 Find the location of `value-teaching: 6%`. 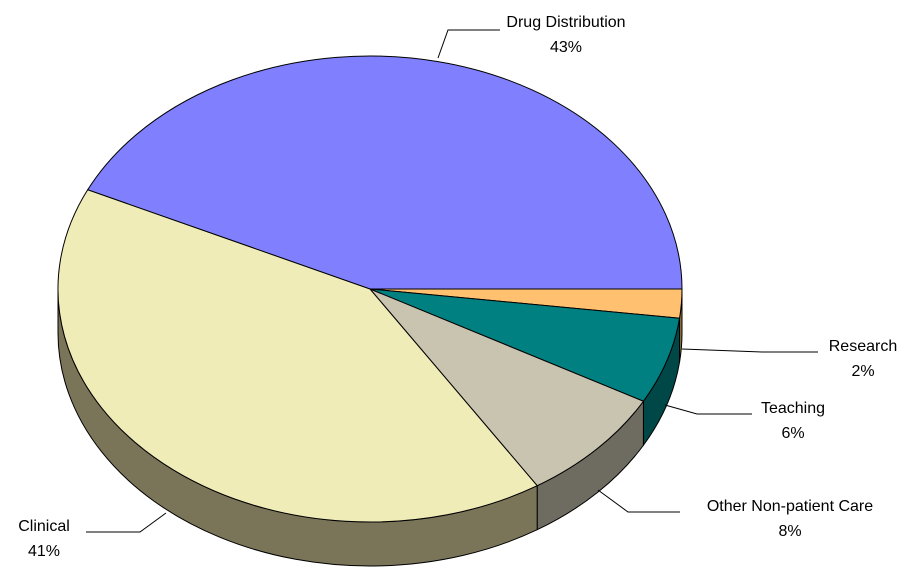

value-teaching: 6% is located at coordinates (792, 433).